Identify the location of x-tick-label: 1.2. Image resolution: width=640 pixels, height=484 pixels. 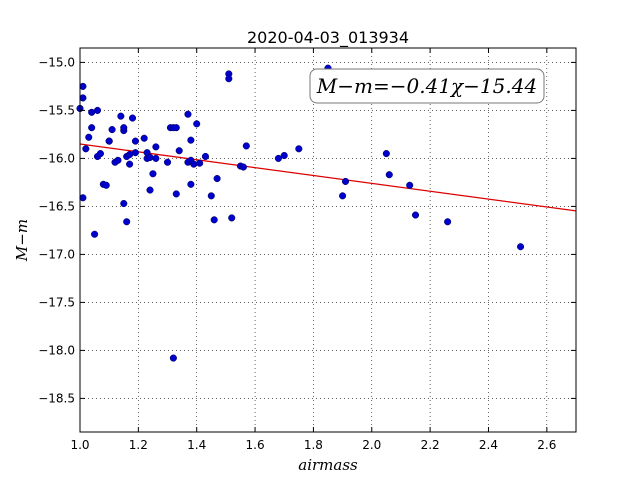
(138, 445).